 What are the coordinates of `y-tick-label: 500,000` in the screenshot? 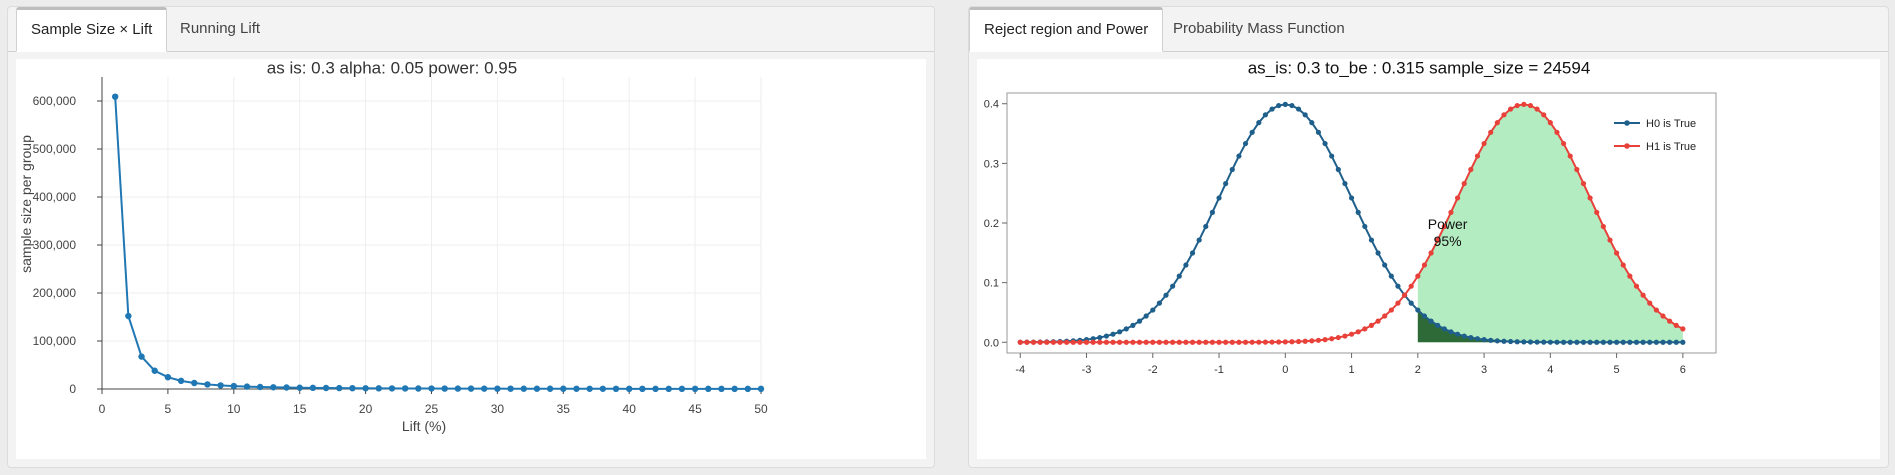 It's located at (55, 149).